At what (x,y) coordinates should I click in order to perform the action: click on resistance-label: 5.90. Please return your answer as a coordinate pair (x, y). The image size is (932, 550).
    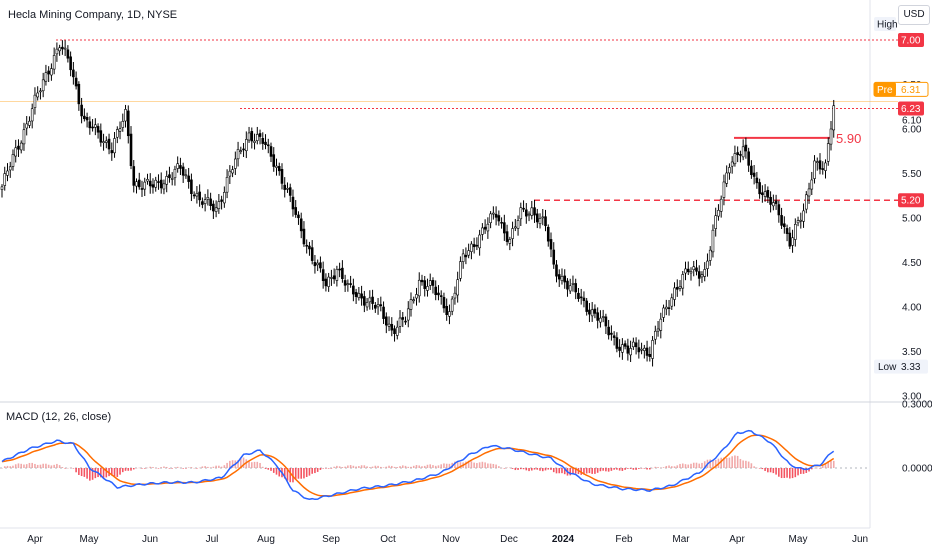
    Looking at the image, I should click on (848, 138).